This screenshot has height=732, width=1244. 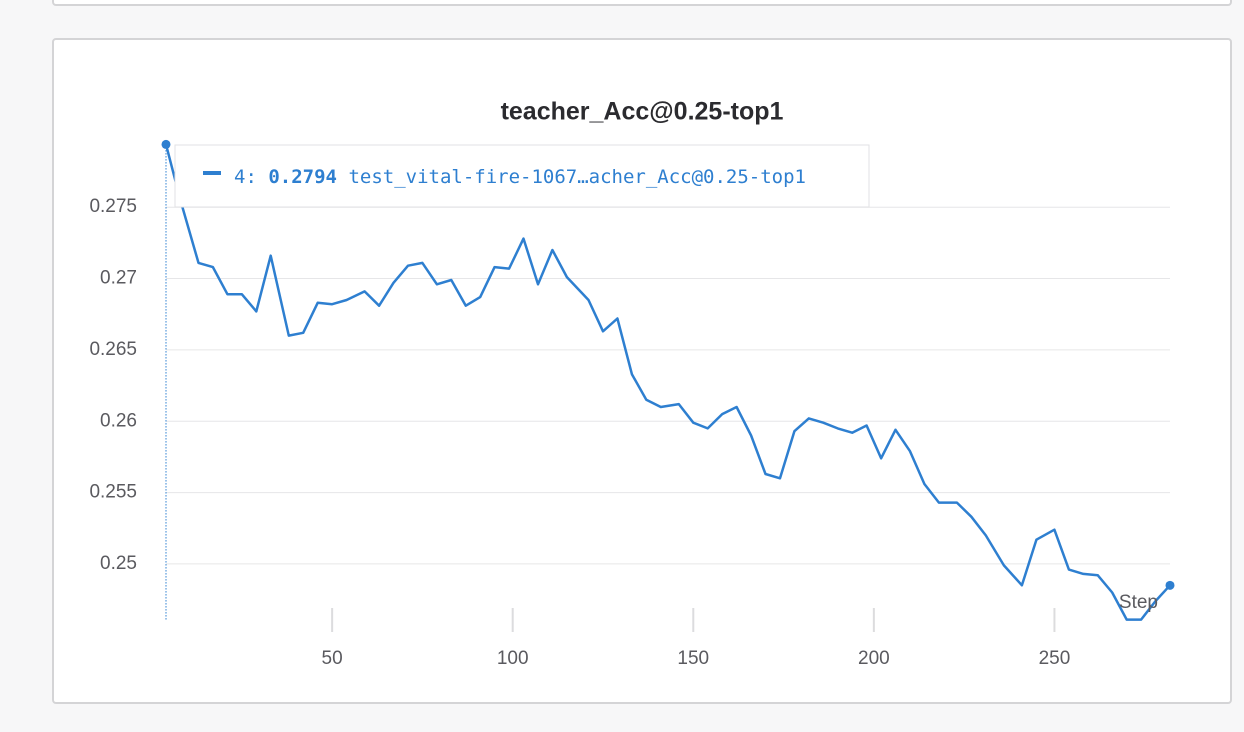 I want to click on x-tick-label: 200, so click(x=874, y=658).